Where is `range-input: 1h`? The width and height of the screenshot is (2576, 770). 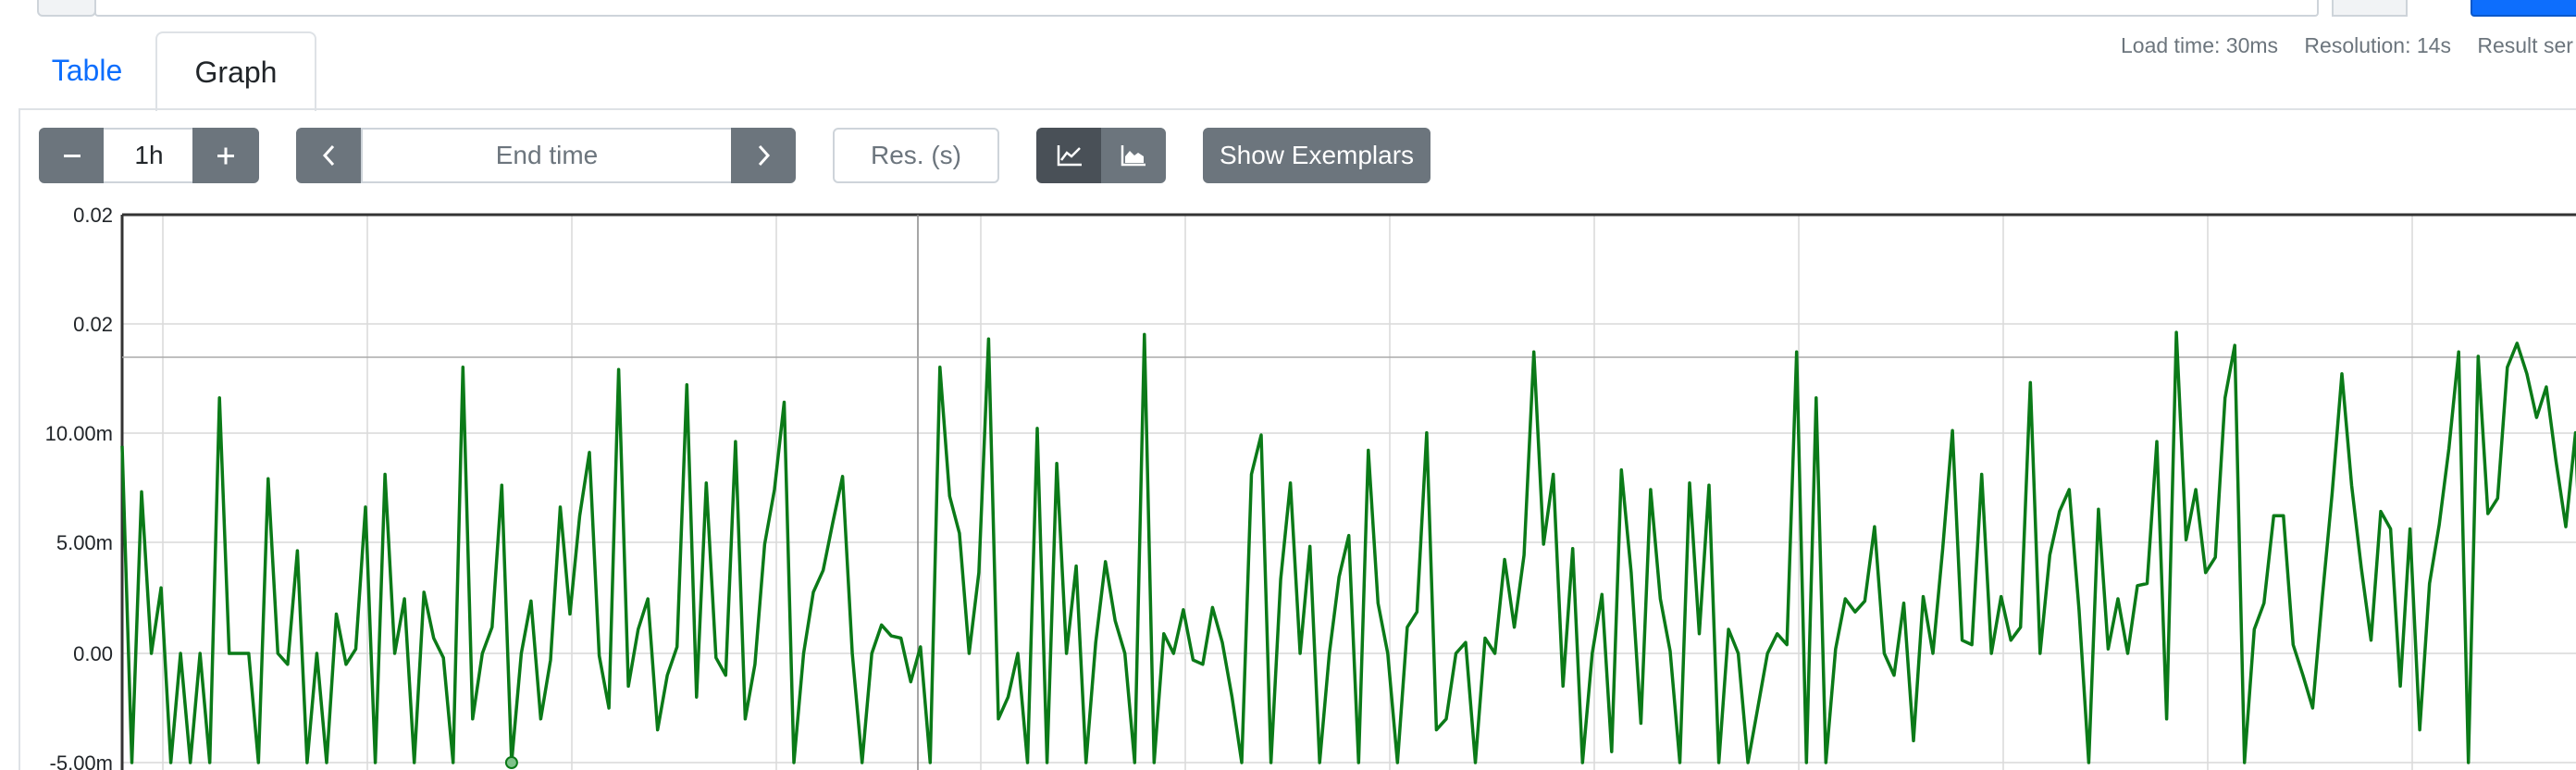 range-input: 1h is located at coordinates (149, 155).